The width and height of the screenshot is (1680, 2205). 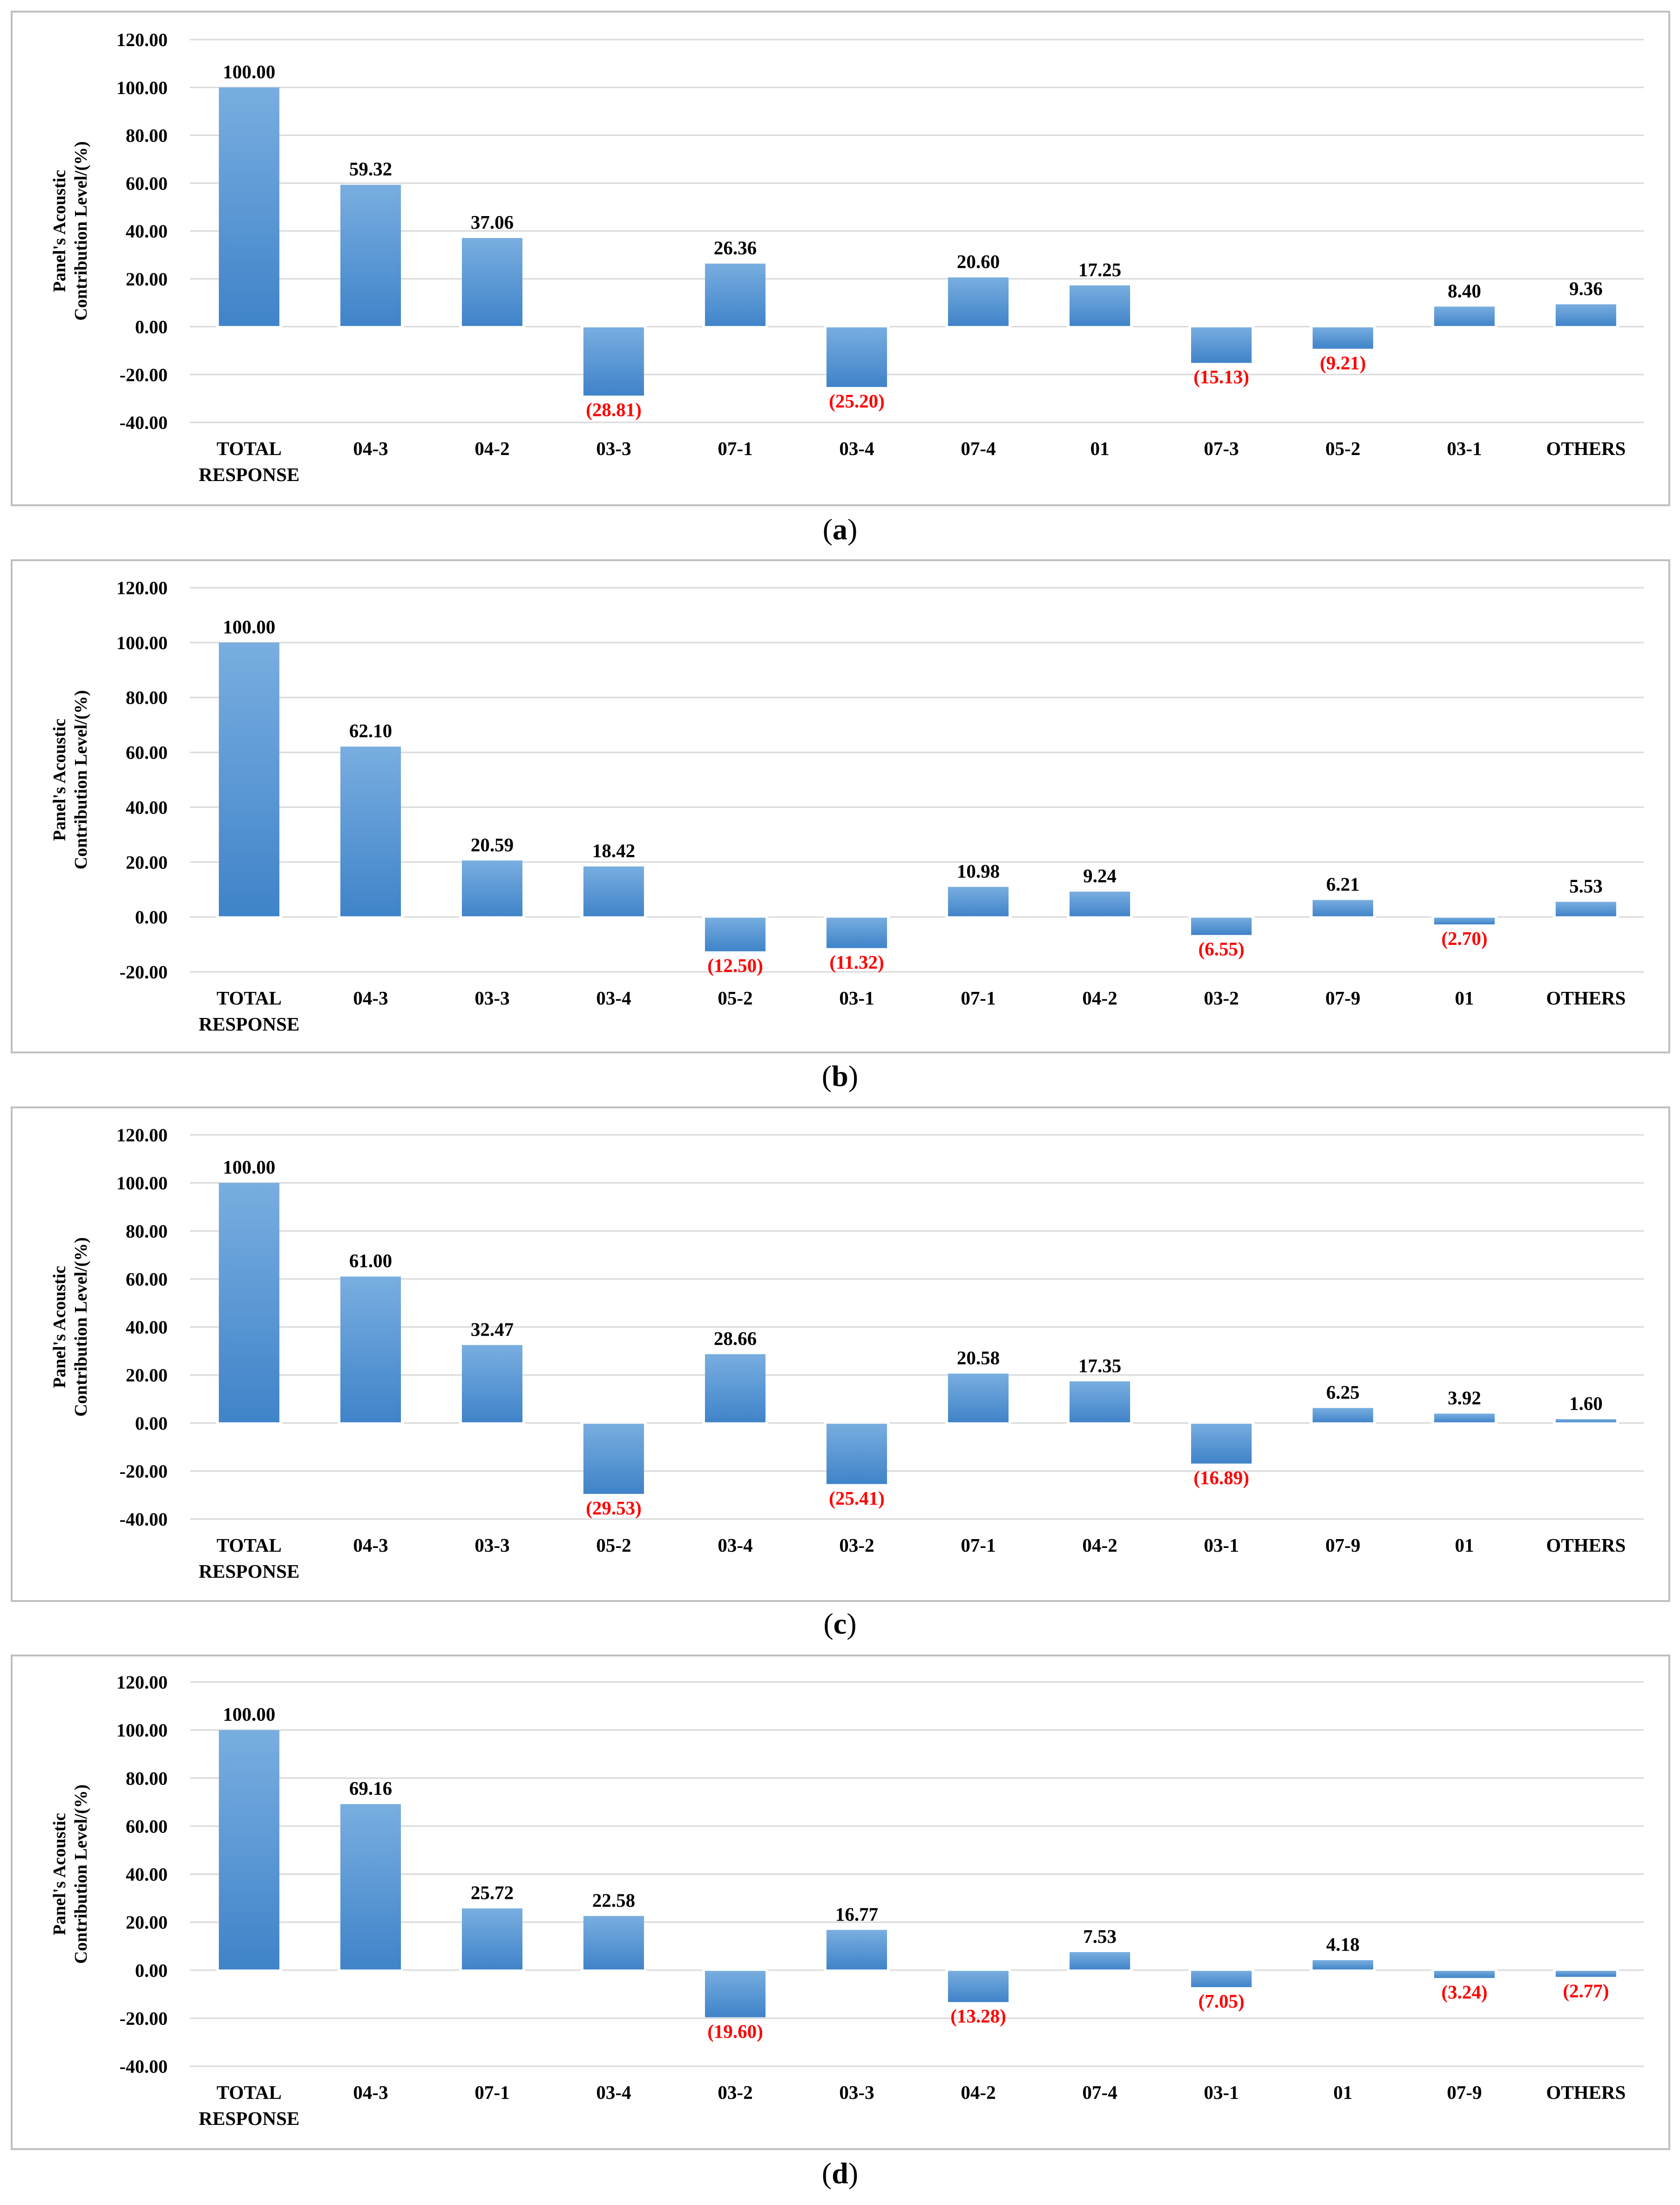 What do you see at coordinates (492, 222) in the screenshot?
I see `data-label: 37.06` at bounding box center [492, 222].